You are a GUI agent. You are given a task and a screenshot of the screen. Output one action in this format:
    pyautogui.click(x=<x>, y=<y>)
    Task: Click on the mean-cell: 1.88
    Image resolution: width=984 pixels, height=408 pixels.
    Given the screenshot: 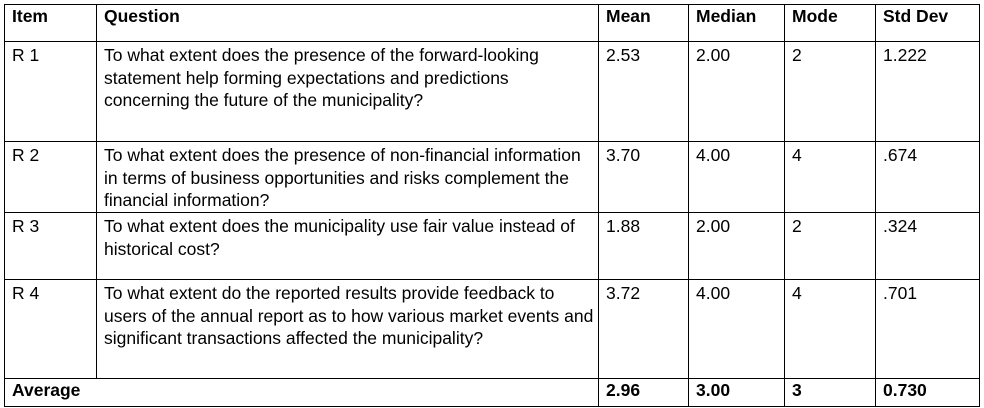 What is the action you would take?
    pyautogui.click(x=643, y=246)
    